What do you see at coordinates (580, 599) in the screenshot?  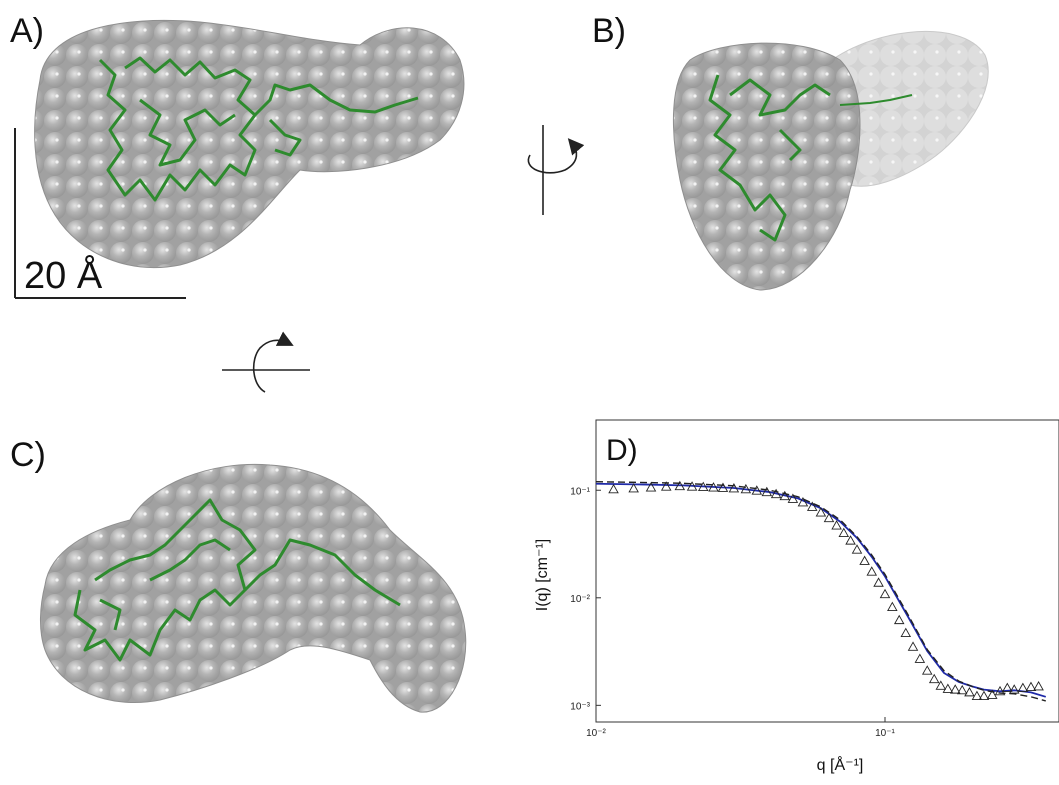 I see `y-tick-label: 10⁻²` at bounding box center [580, 599].